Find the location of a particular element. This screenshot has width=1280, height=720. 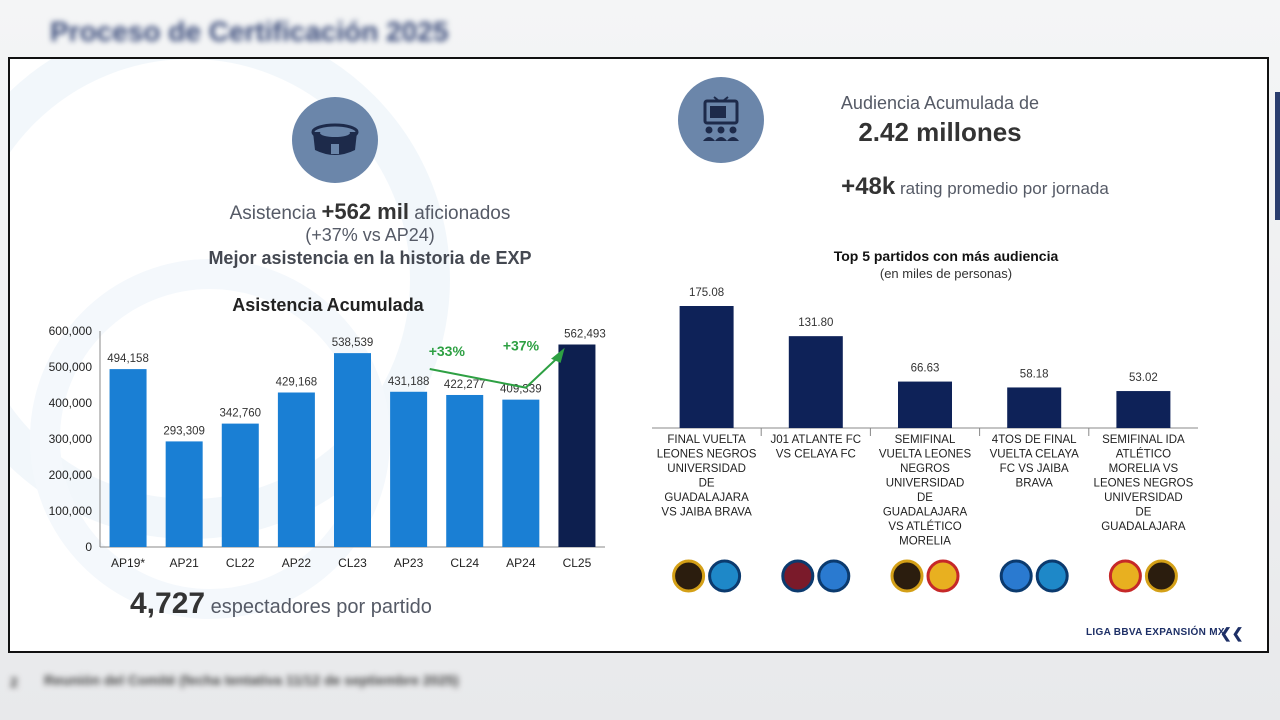

bar-value-label: 53.02 is located at coordinates (1143, 378).